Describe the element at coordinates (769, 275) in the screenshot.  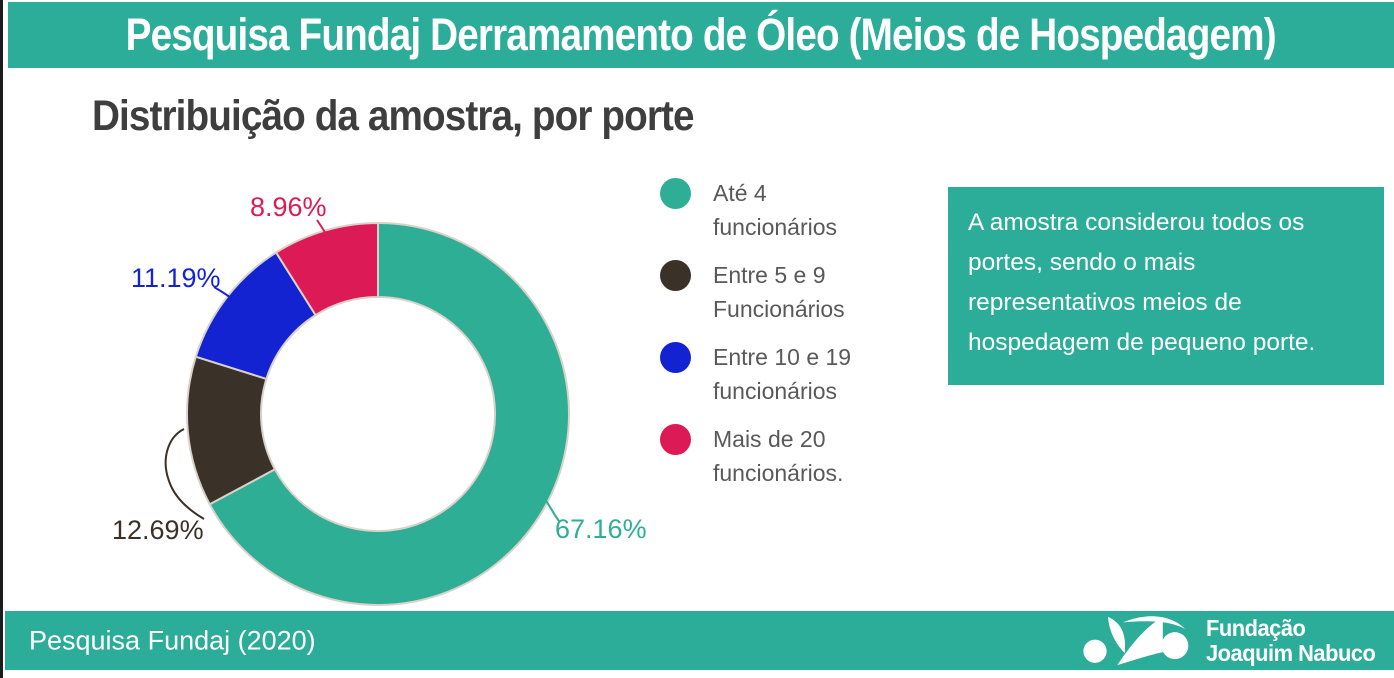
I see `legend-label: Entre 5 e 9` at that location.